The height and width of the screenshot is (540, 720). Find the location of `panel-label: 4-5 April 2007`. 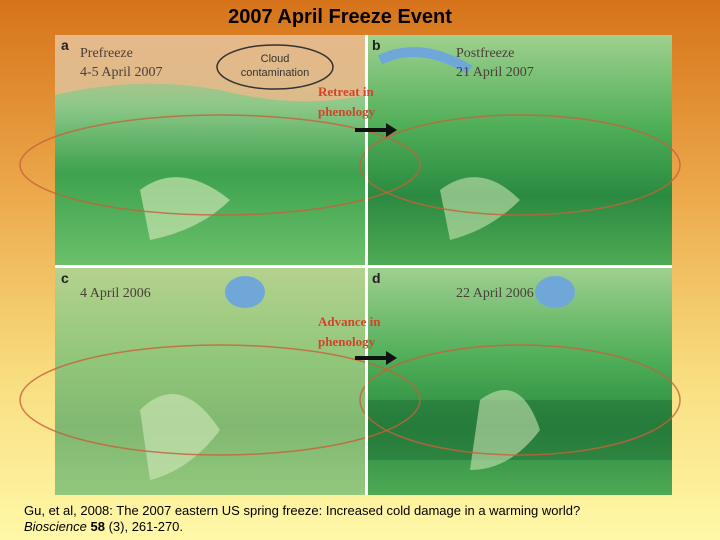

panel-label: 4-5 April 2007 is located at coordinates (121, 72).